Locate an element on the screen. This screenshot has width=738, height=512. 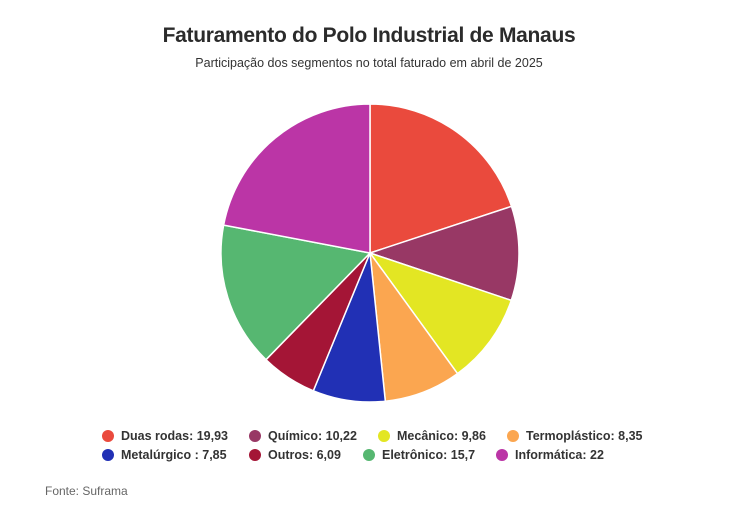
legend-item: Químico: 10,22 is located at coordinates (303, 436).